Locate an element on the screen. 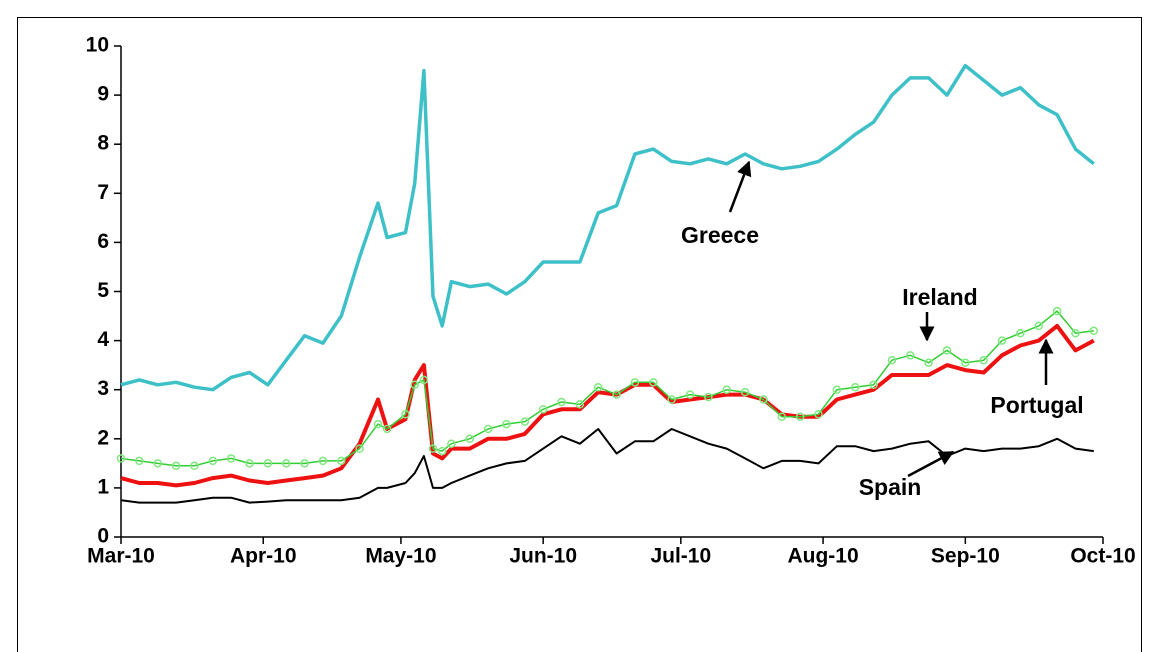 The image size is (1159, 652). x-tick-label: May-10 is located at coordinates (400, 556).